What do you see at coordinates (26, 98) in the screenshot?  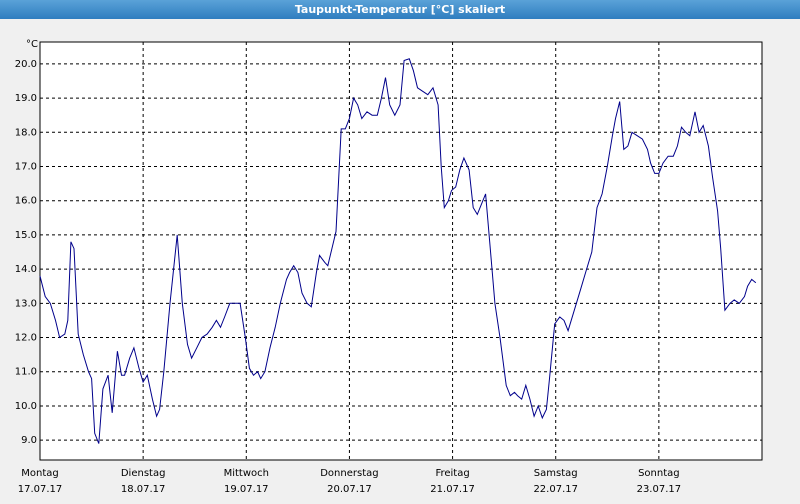 I see `y-tick-label: 19.0` at bounding box center [26, 98].